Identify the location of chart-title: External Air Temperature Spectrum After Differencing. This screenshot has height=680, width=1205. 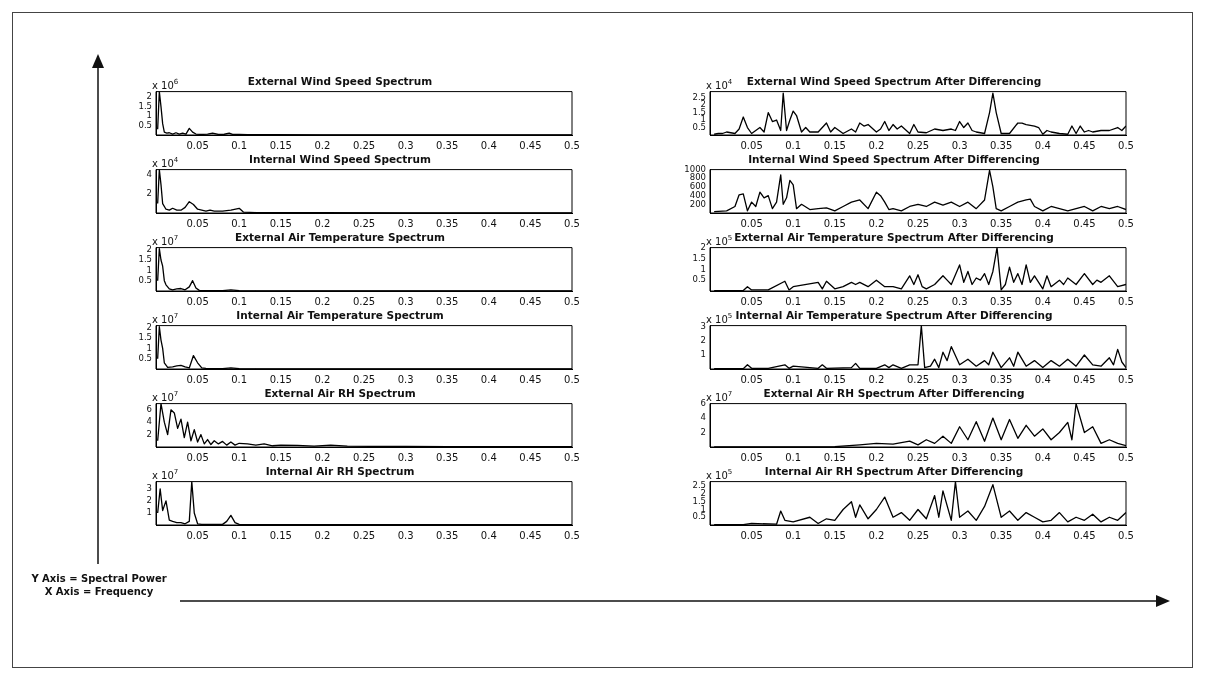
(894, 237).